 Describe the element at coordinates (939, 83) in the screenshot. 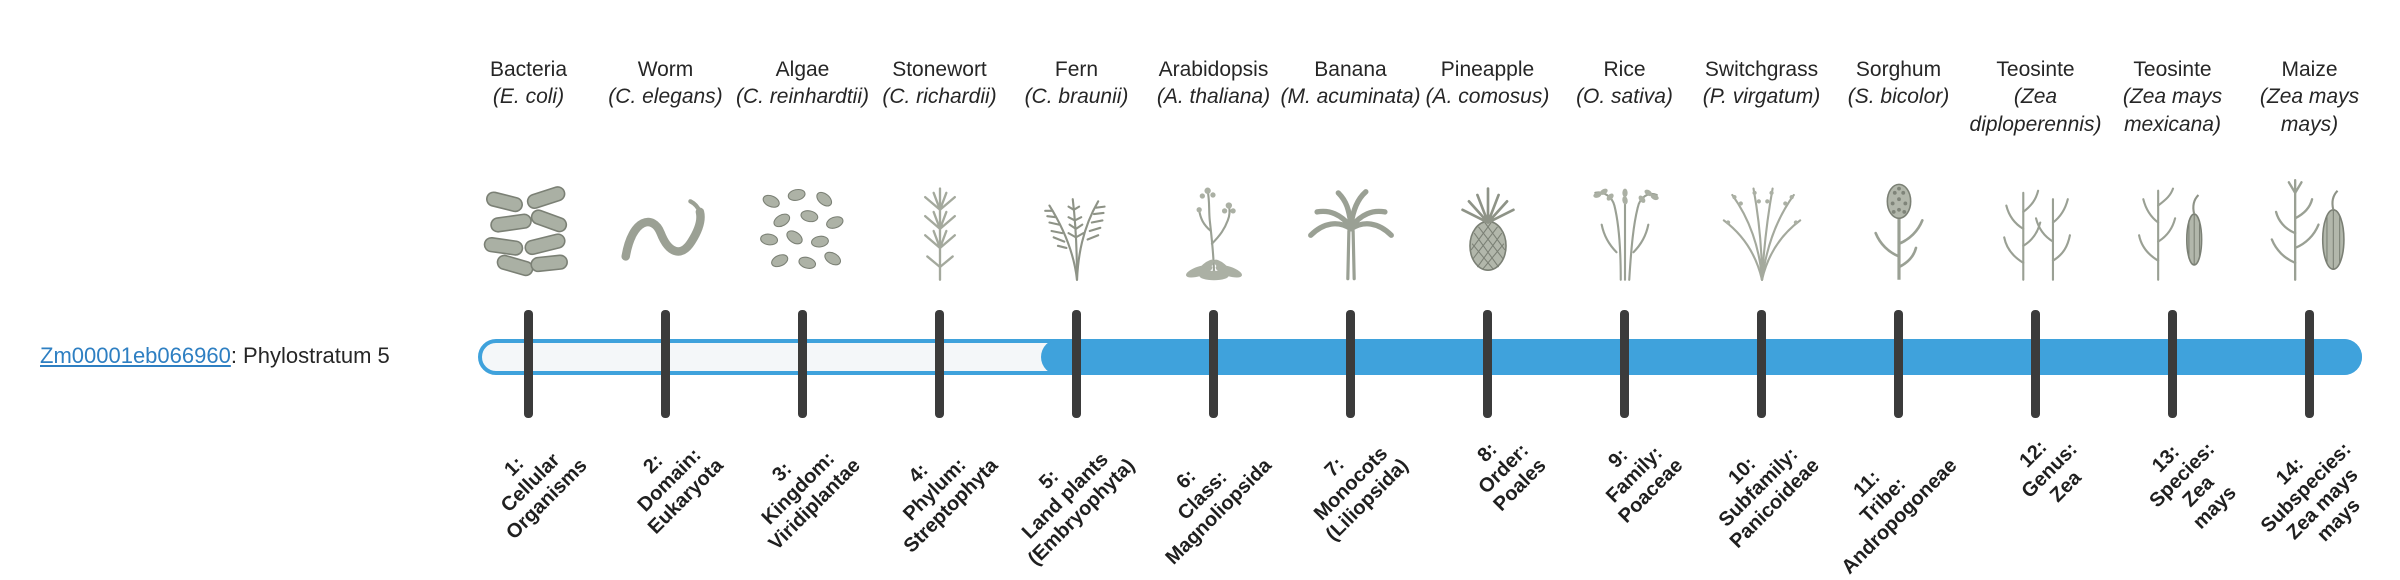

I see `organism-name: Stonewort (C. richardii)` at that location.